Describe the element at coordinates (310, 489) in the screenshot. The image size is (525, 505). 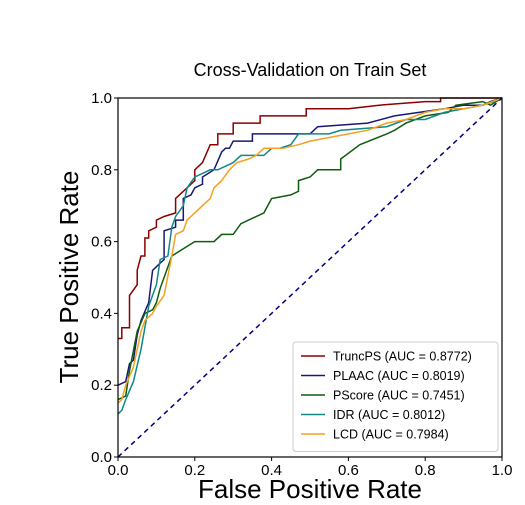
I see `x-axis-label: False Positive Rate` at that location.